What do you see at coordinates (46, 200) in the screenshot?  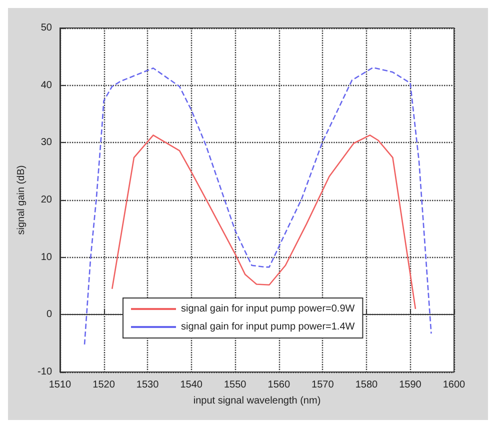 I see `y-tick-label: 20` at bounding box center [46, 200].